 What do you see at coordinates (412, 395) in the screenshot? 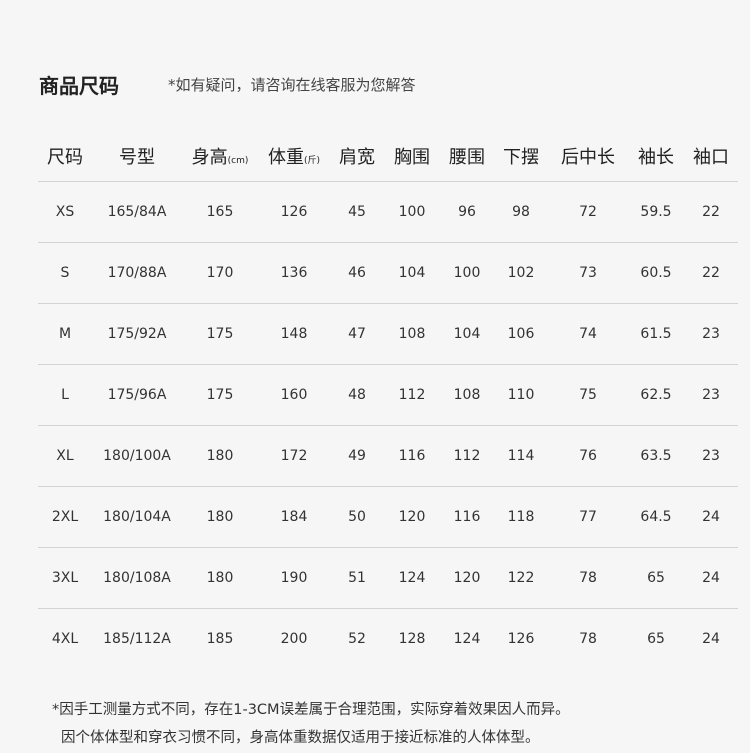
I see `table-cell: 112` at bounding box center [412, 395].